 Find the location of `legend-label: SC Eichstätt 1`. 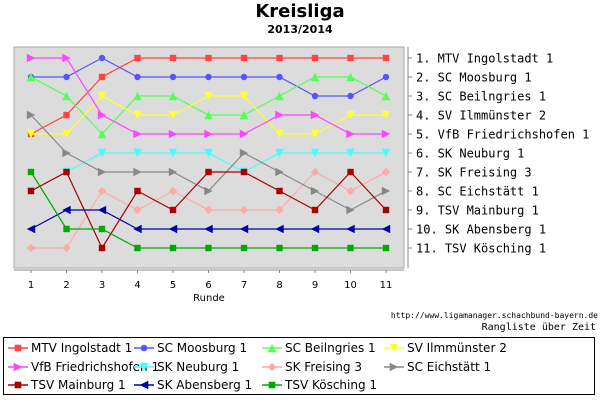

legend-label: SC Eichstätt 1 is located at coordinates (449, 366).